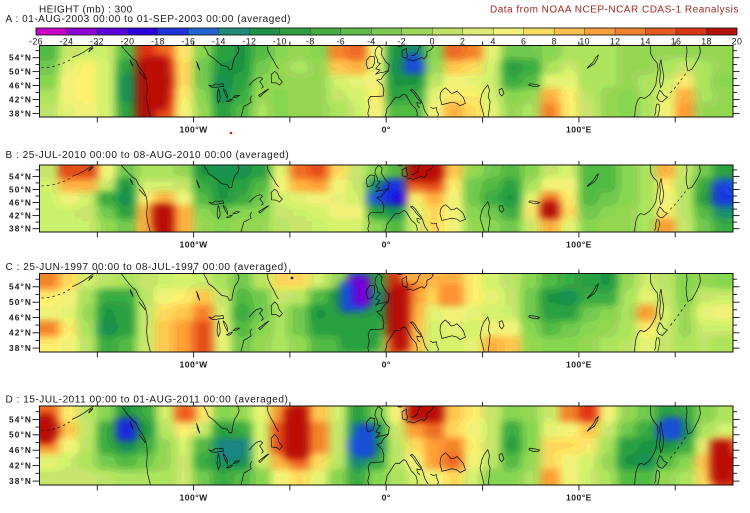  Describe the element at coordinates (86, 10) in the screenshot. I see `svg-text: HEIGHT (mb) : 300` at that location.